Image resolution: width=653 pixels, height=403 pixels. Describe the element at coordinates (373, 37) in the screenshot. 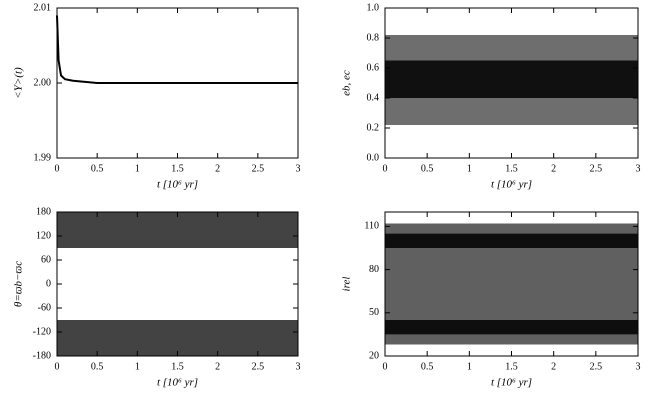

I see `y-tick-label: 0.8` at that location.